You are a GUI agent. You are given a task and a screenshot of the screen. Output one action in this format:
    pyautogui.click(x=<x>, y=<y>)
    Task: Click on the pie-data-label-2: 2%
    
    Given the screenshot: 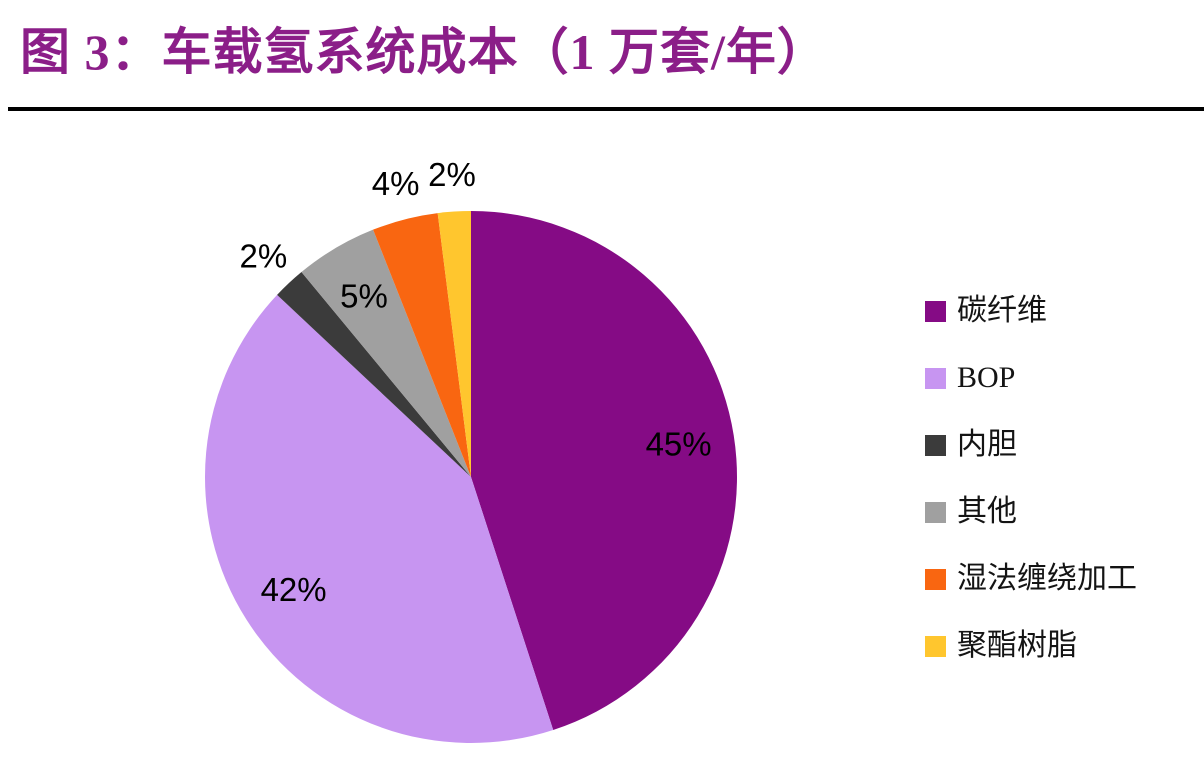 What is the action you would take?
    pyautogui.click(x=264, y=255)
    